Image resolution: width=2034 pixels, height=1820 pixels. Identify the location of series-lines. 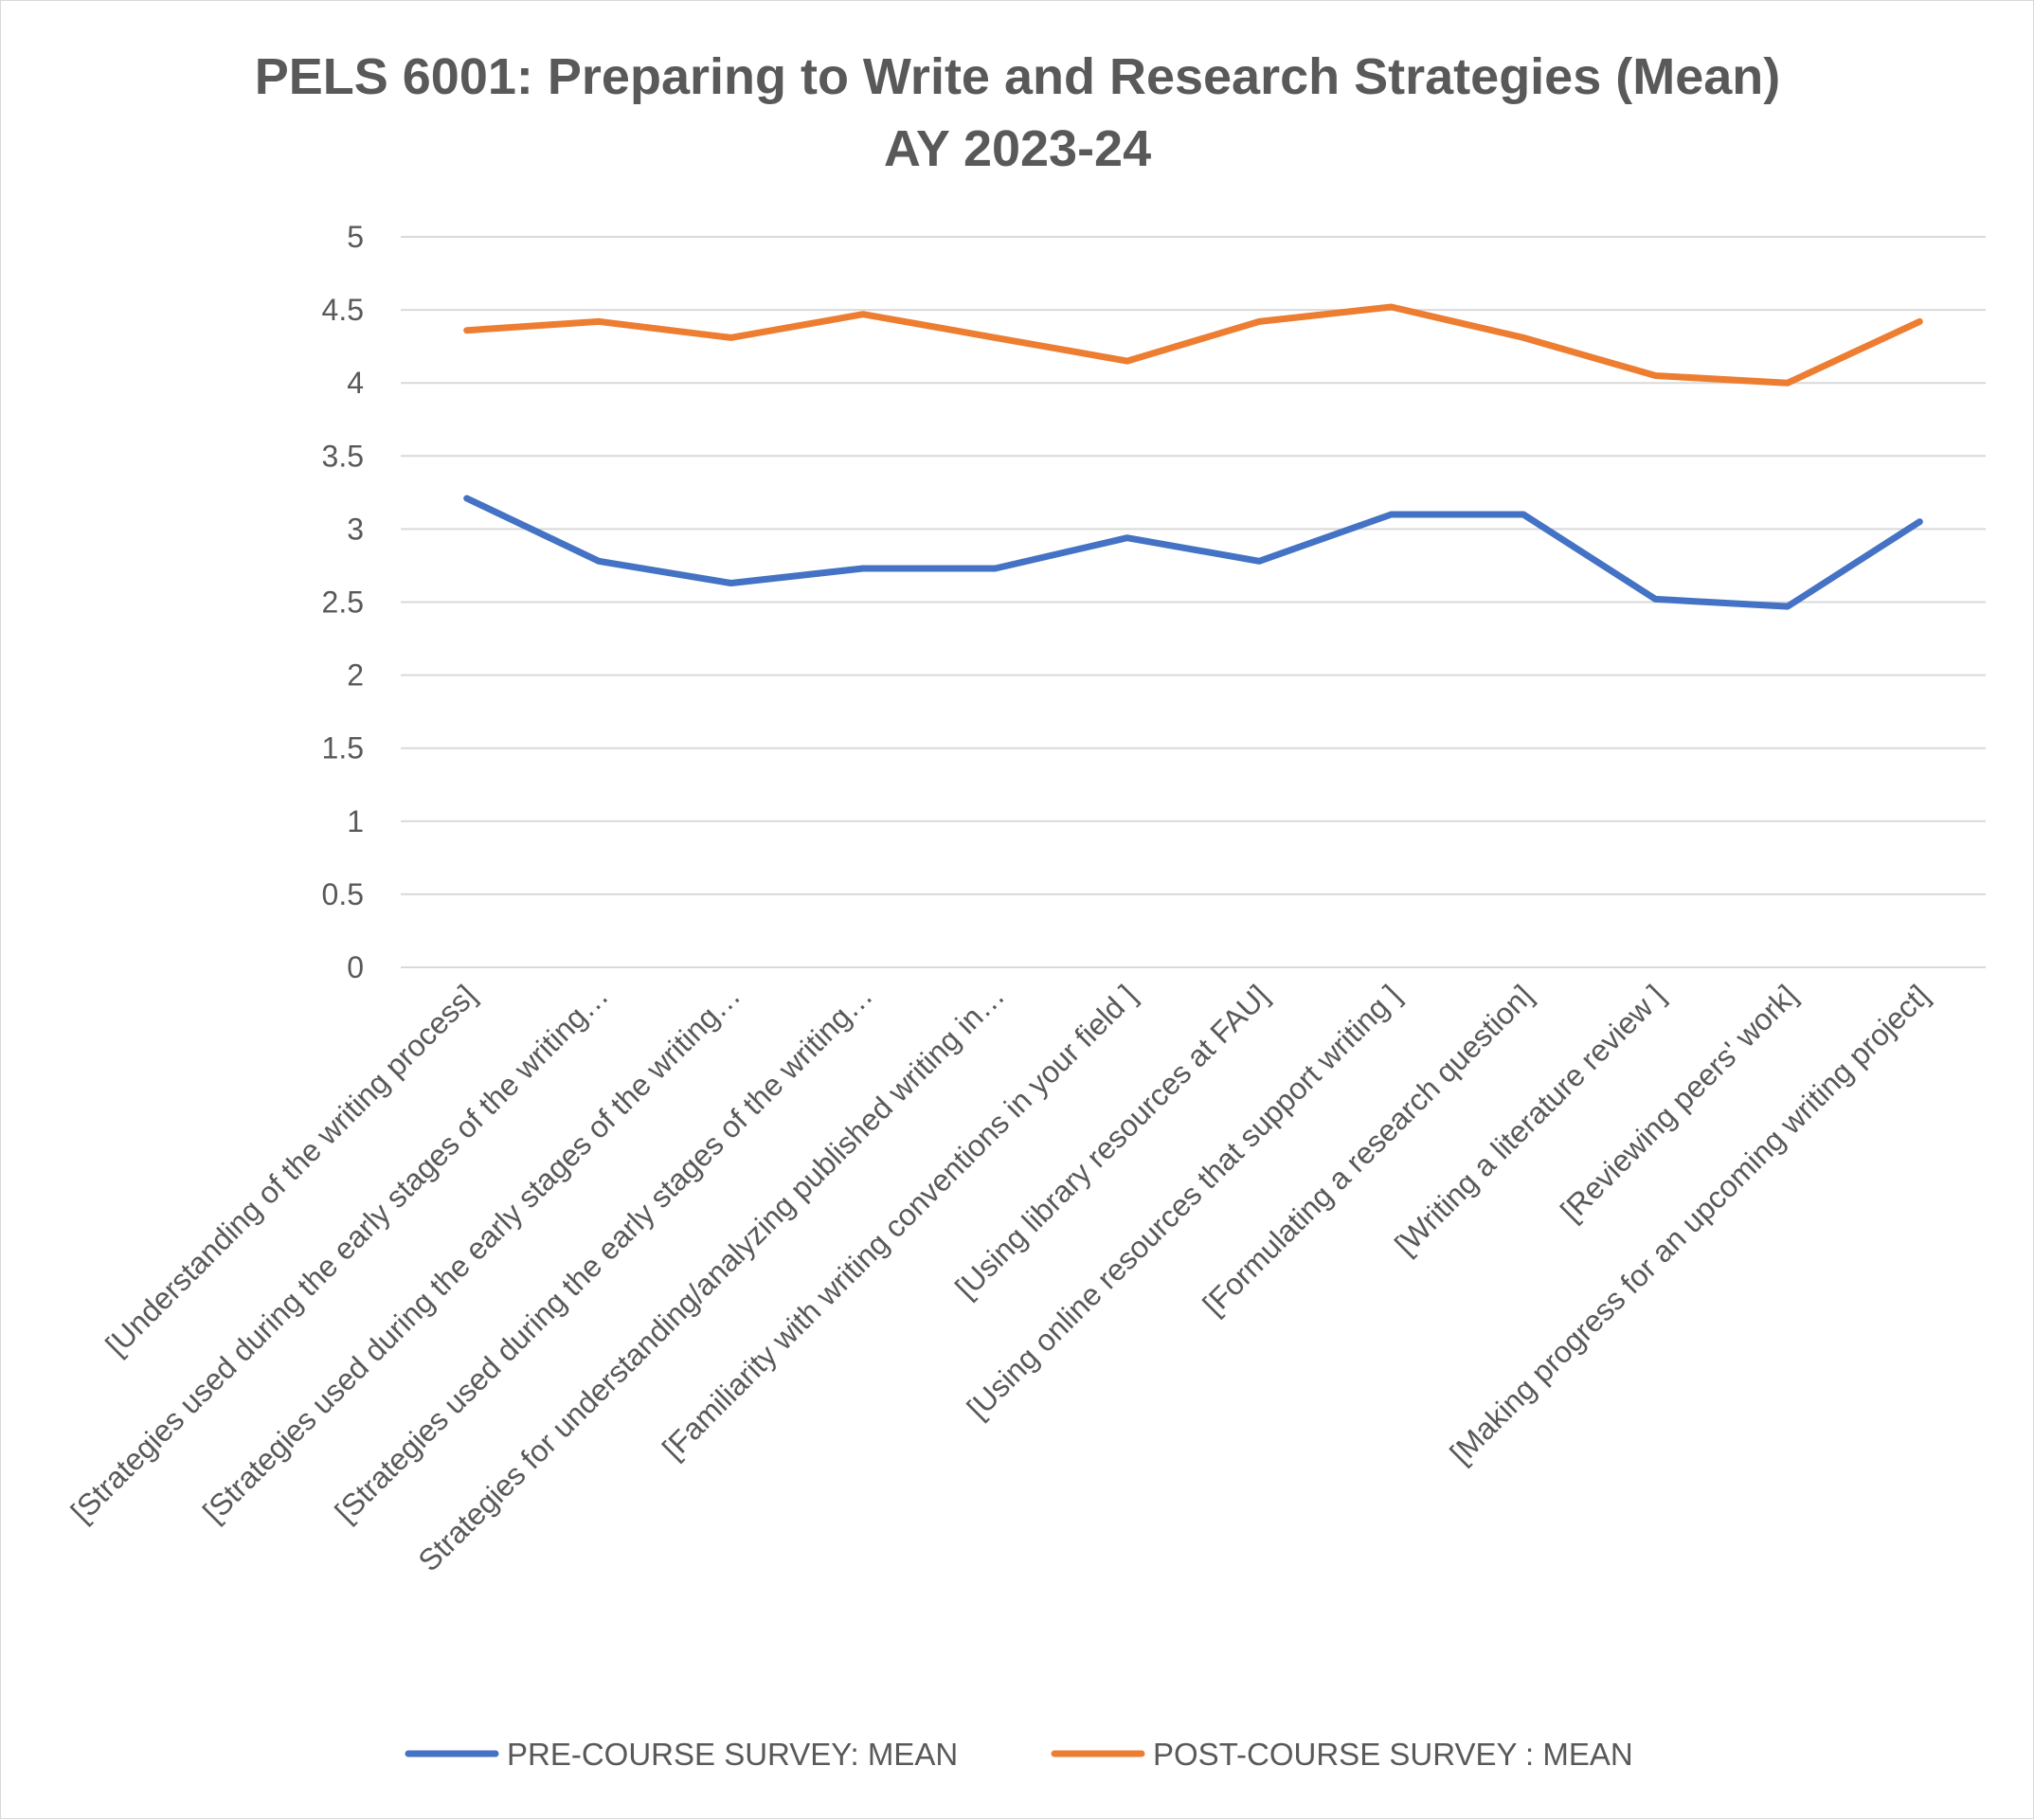
(1193, 457).